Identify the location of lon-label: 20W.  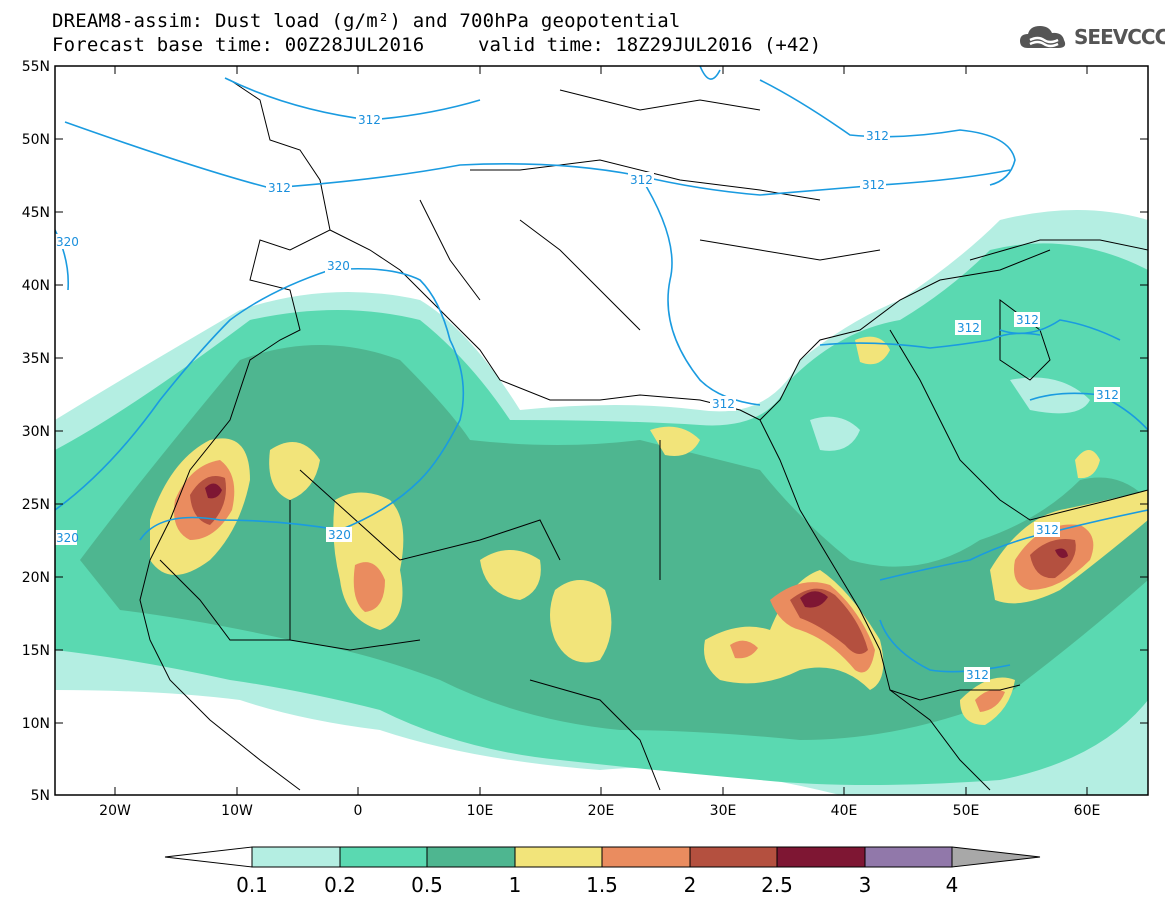
(115, 811).